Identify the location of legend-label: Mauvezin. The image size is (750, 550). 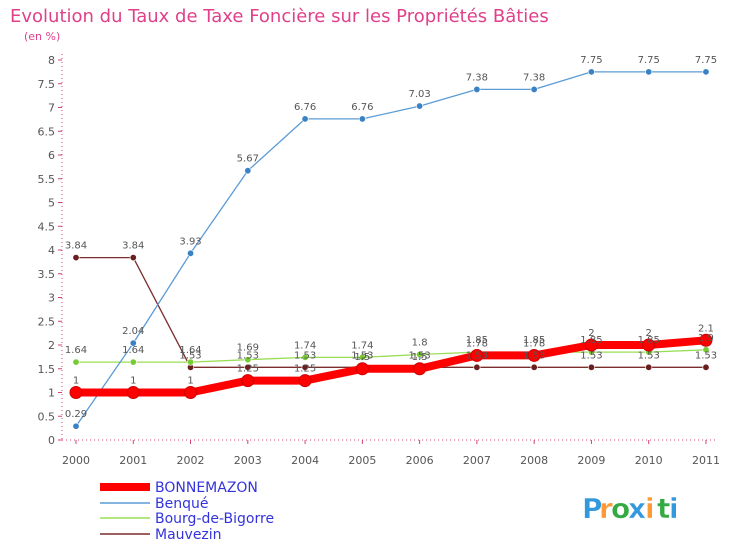
(188, 535).